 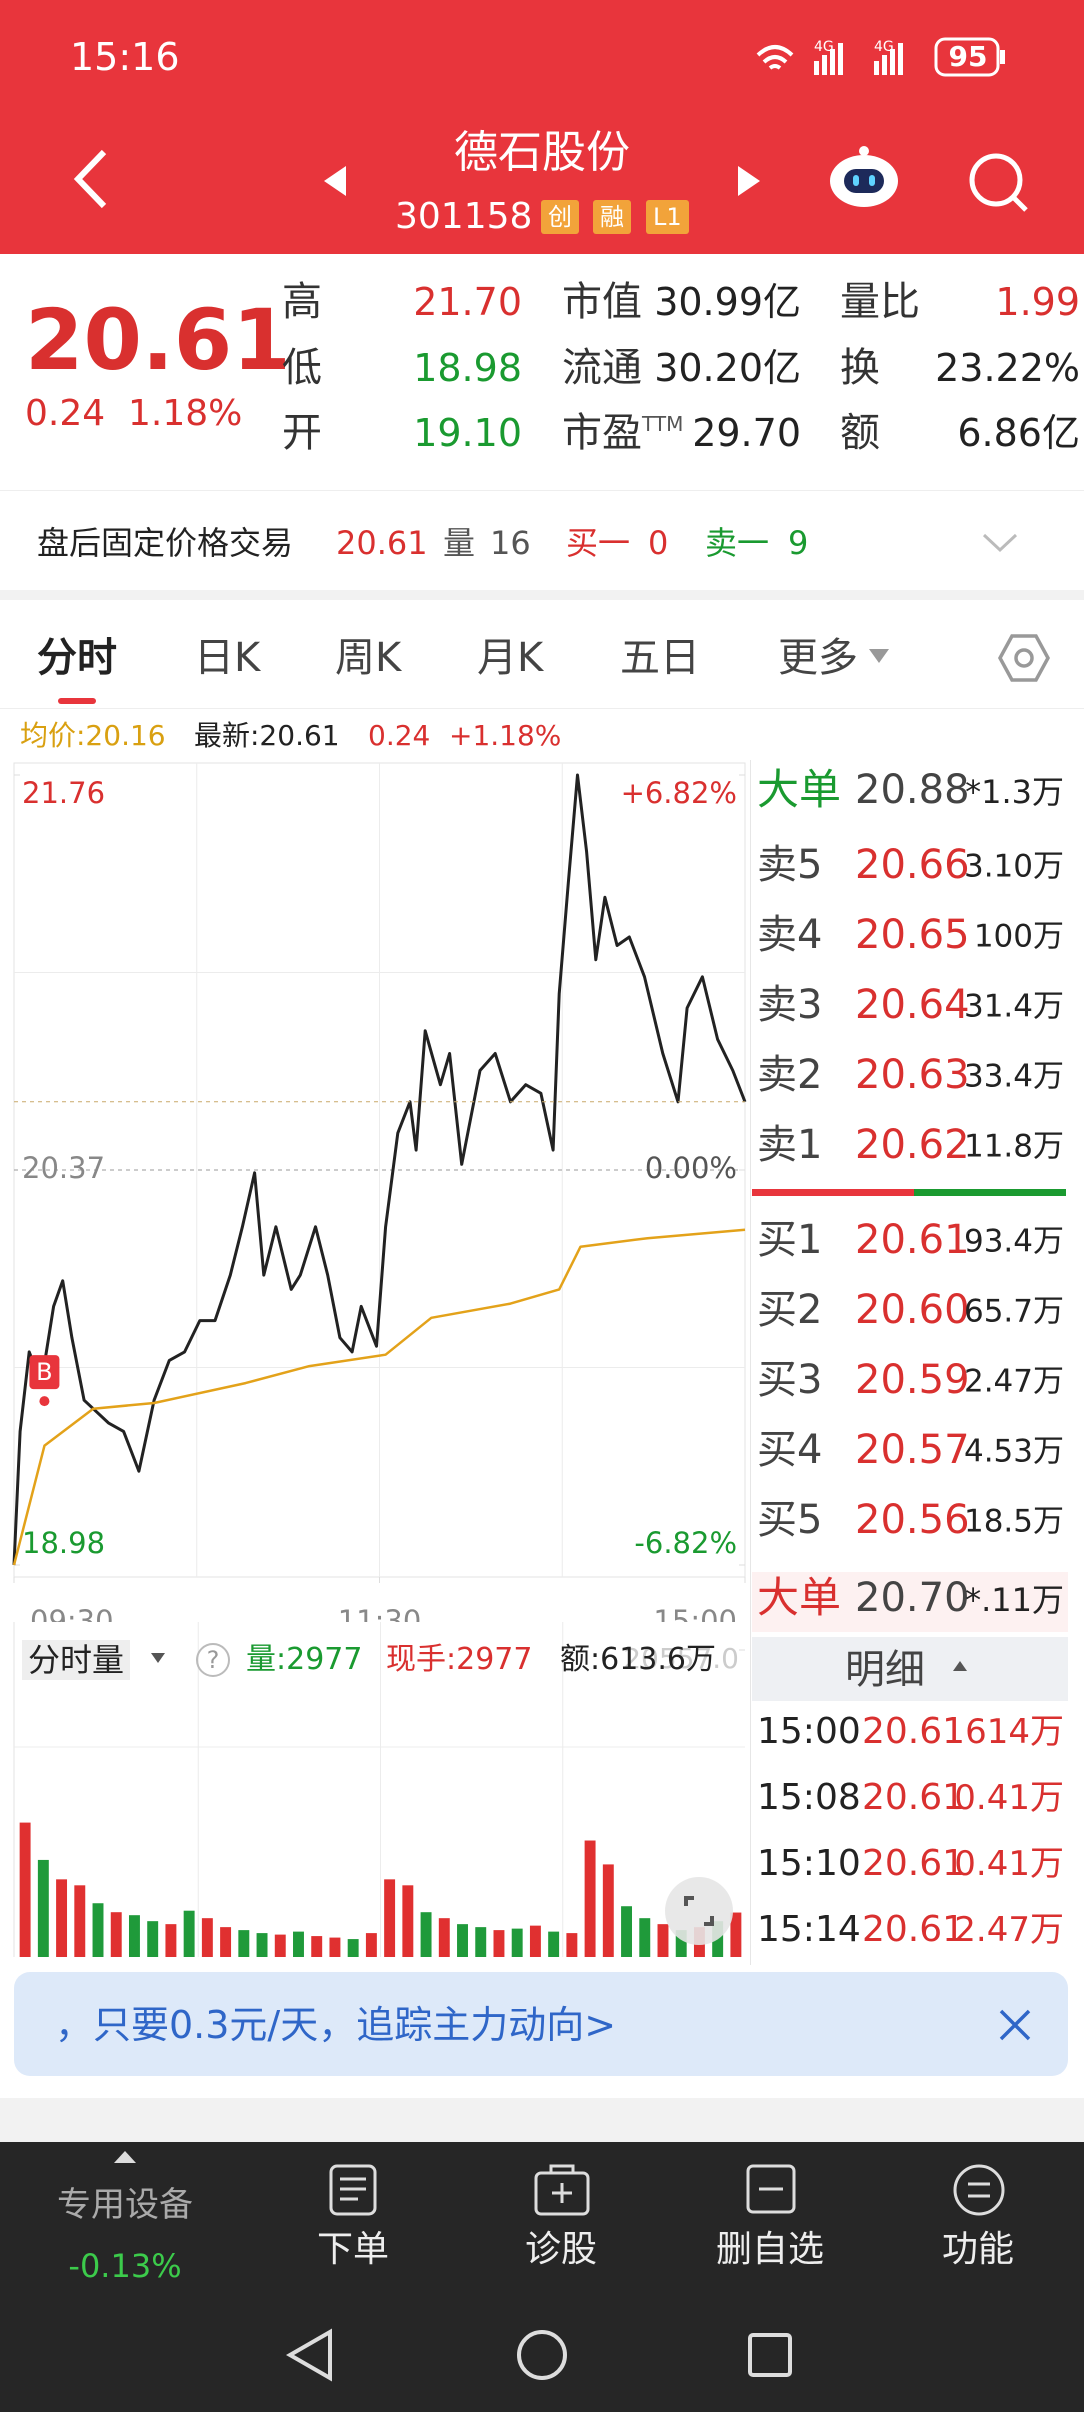 I want to click on trade-time: 15:14, so click(x=809, y=1929).